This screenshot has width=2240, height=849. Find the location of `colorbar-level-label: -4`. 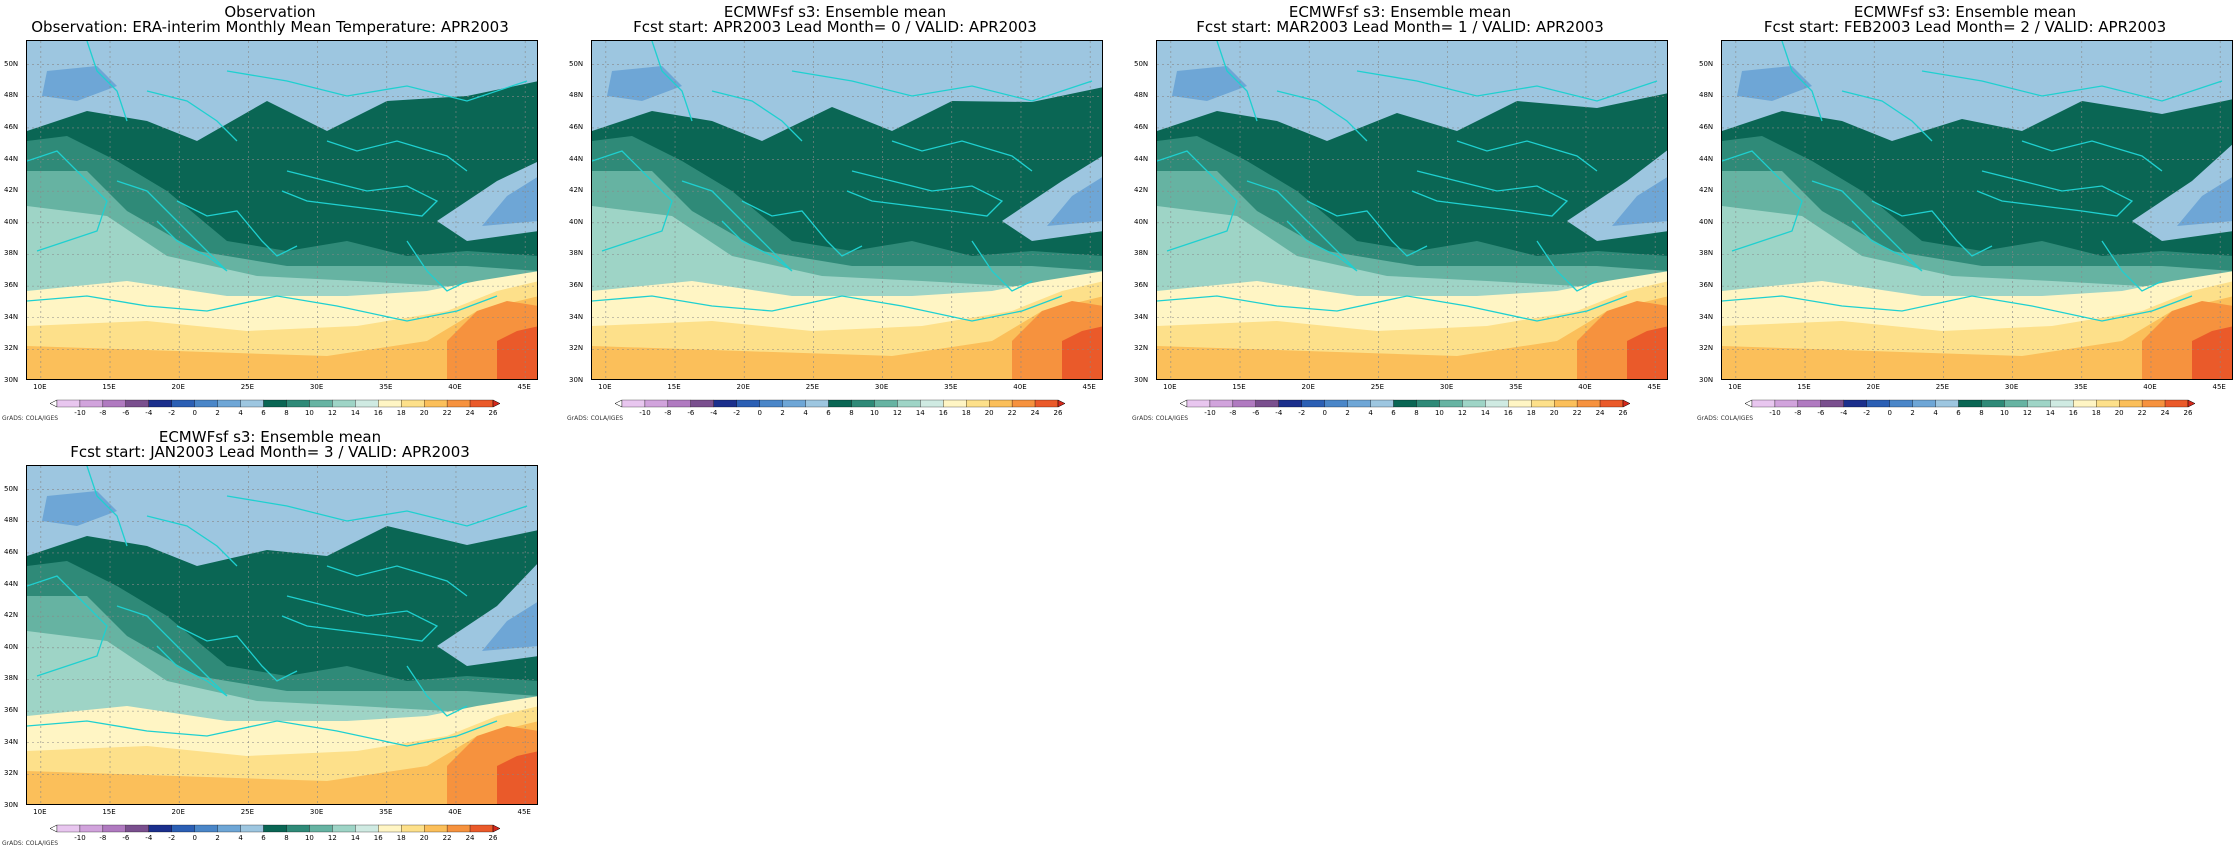

colorbar-level-label: -4 is located at coordinates (1844, 413).